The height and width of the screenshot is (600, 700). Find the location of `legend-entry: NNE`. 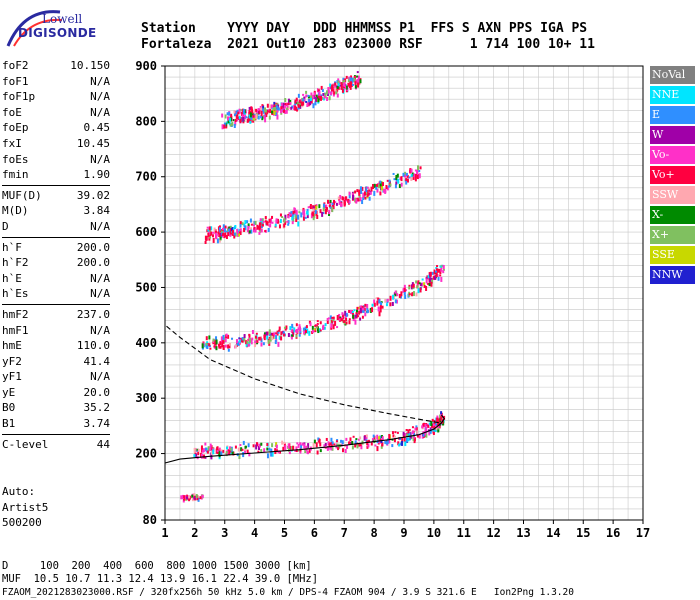

legend-entry: NNE is located at coordinates (672, 95).